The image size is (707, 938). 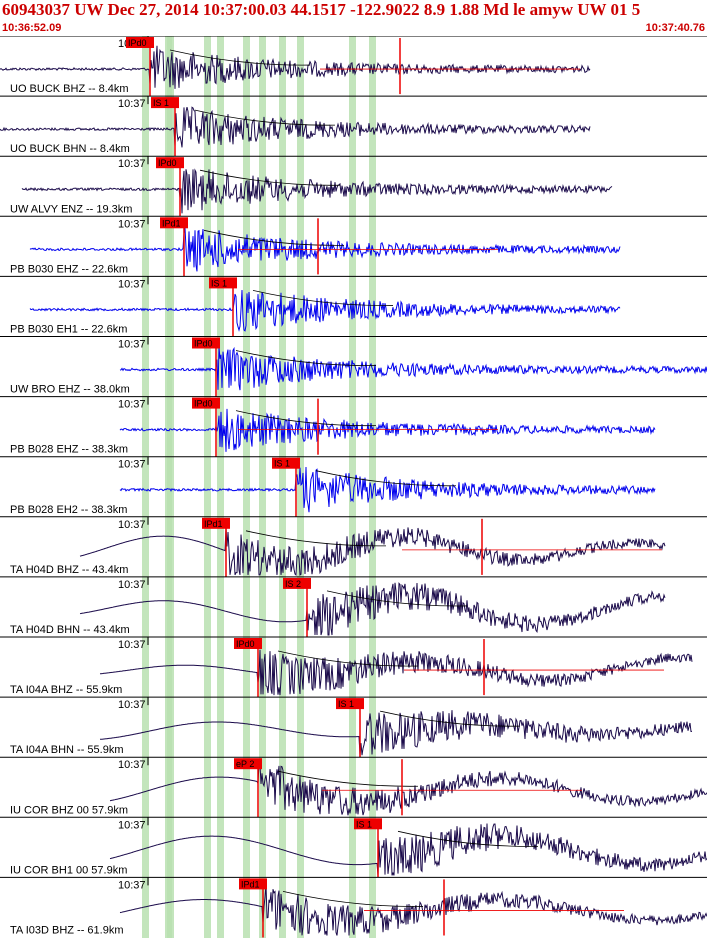 I want to click on station-label: IU COR BH1 00 57.9km, so click(x=68, y=870).